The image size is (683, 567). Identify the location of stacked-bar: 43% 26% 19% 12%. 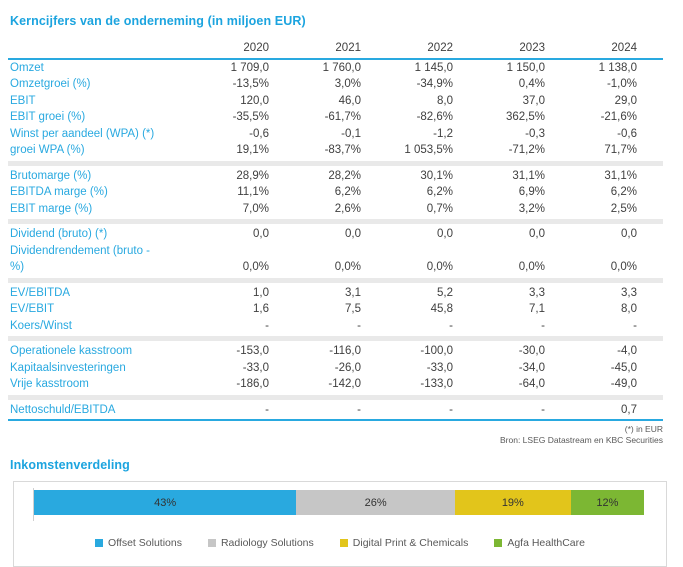
(339, 502).